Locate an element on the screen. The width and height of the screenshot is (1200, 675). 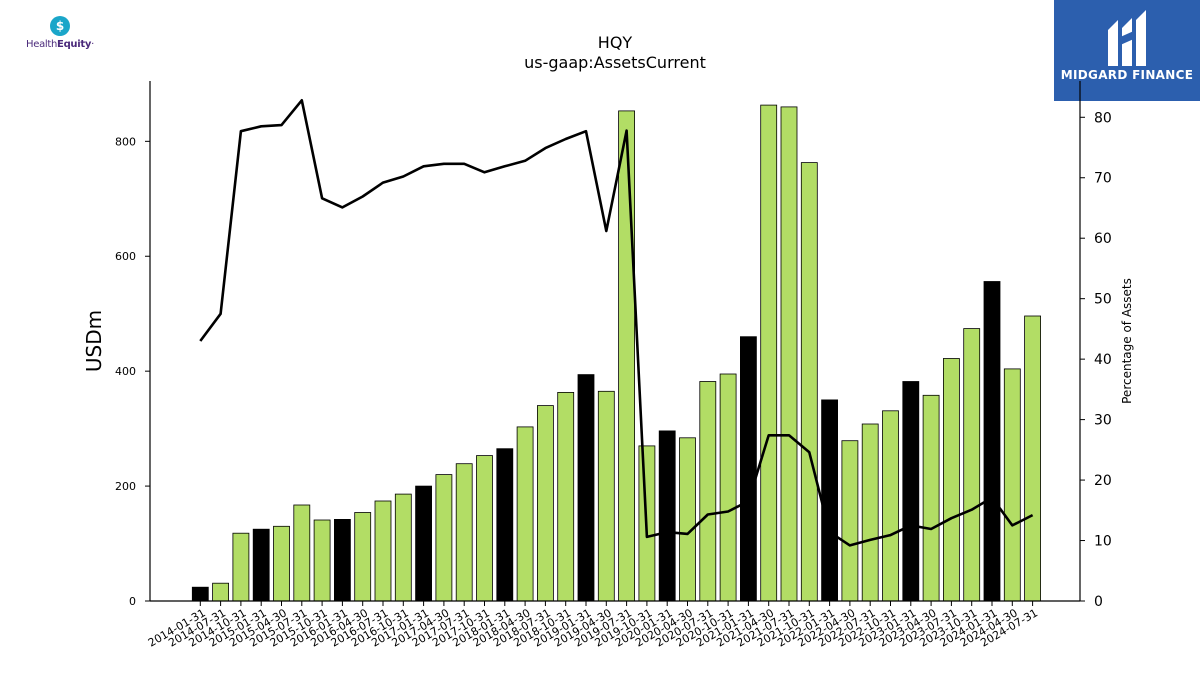
y-tick-label: 800 is located at coordinates (125, 141).